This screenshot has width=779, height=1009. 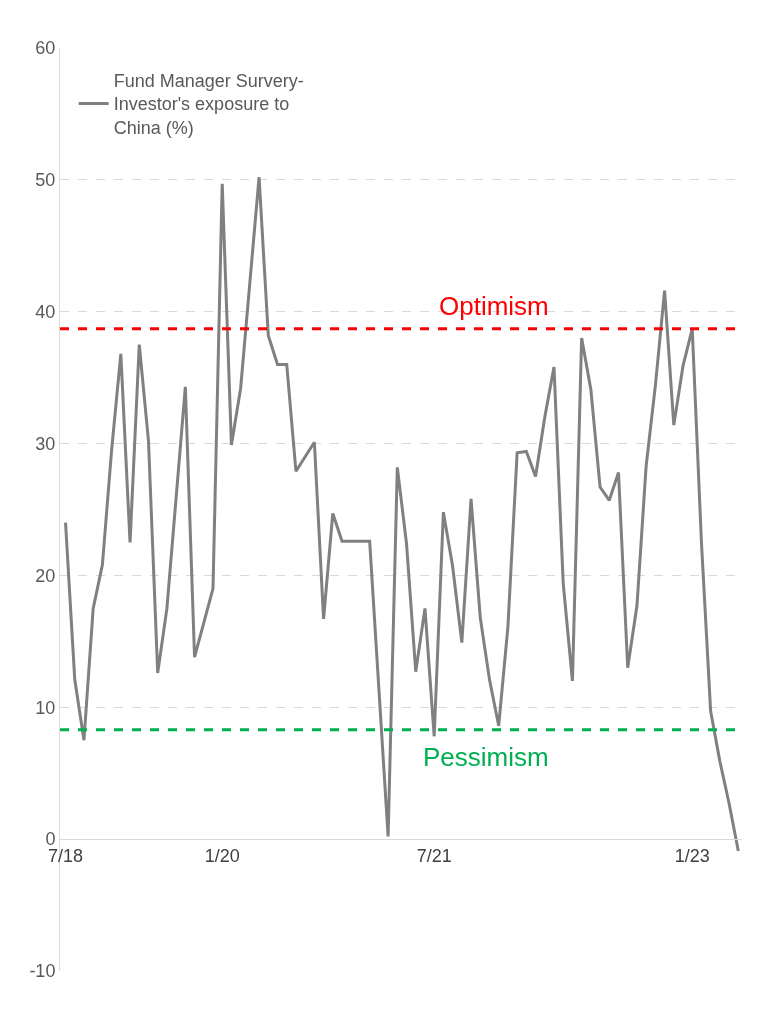 What do you see at coordinates (45, 575) in the screenshot?
I see `y-tick-label: 20` at bounding box center [45, 575].